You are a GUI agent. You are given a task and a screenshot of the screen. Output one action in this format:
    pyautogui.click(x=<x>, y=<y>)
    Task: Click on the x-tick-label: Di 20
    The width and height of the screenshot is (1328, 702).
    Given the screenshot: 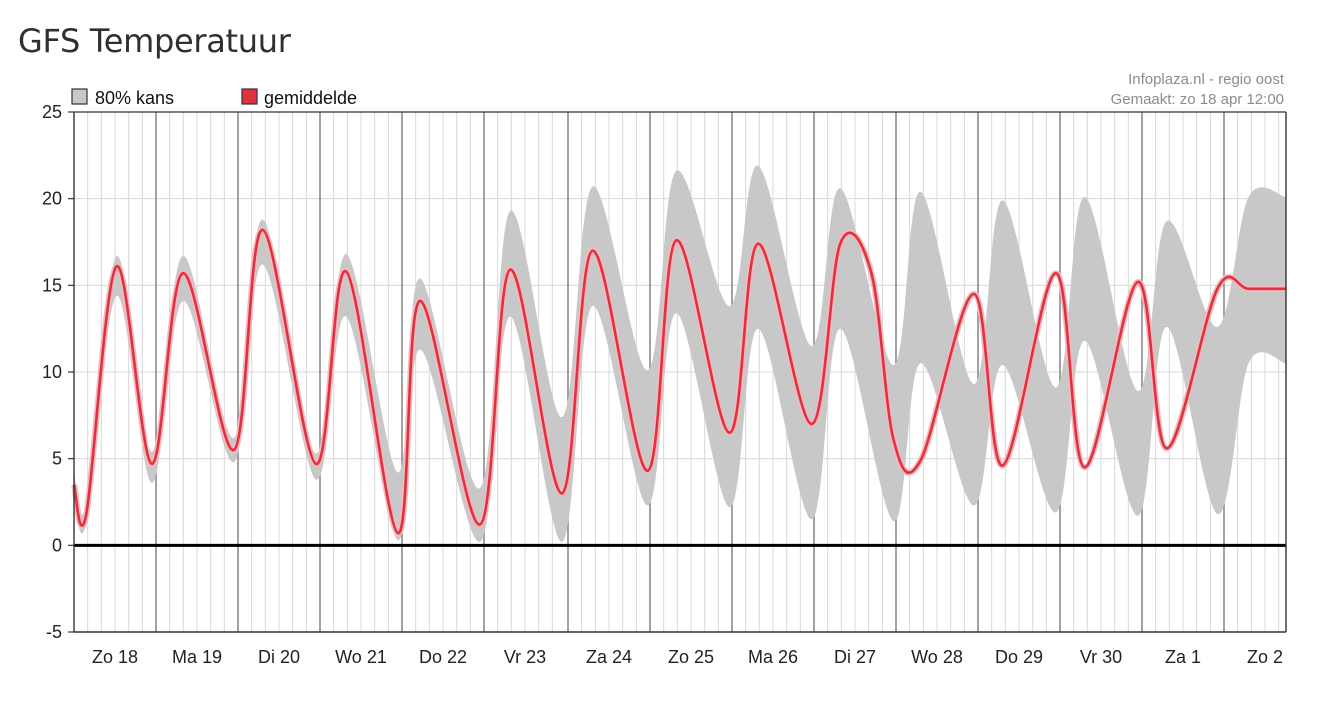 What is the action you would take?
    pyautogui.click(x=279, y=657)
    